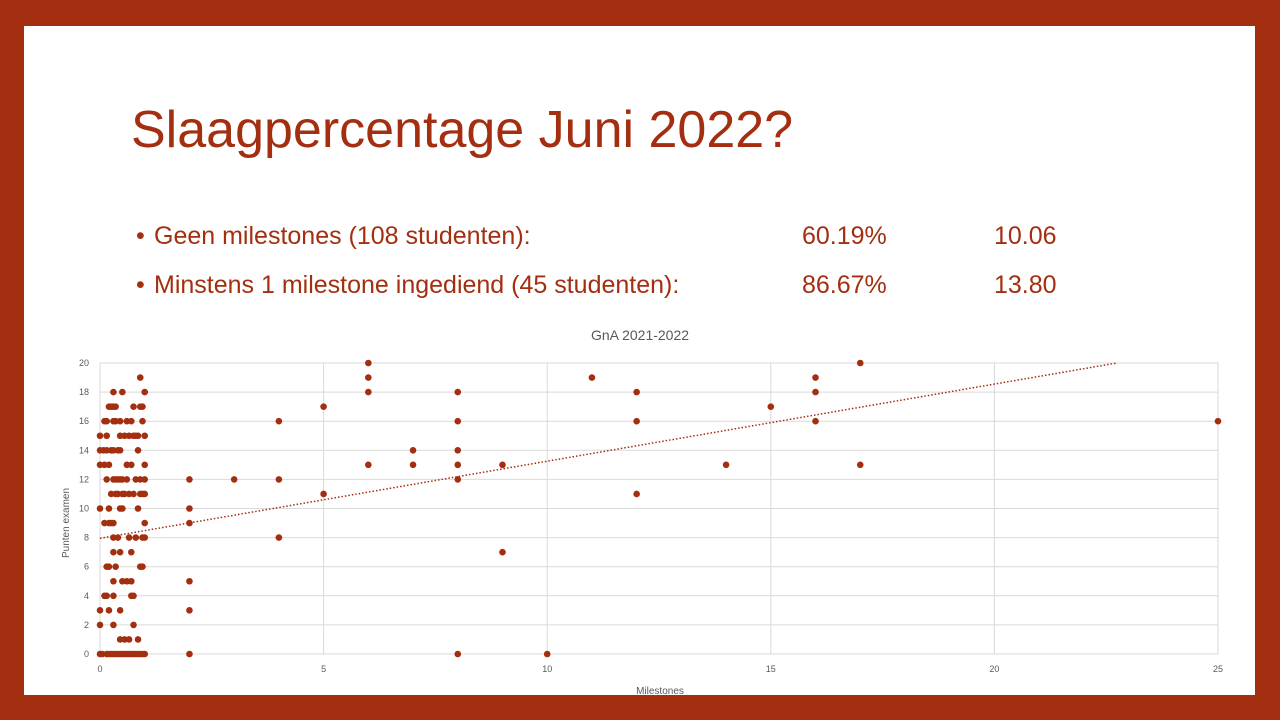 The width and height of the screenshot is (1280, 720). Describe the element at coordinates (660, 690) in the screenshot. I see `x-axis-label: Milestones` at that location.